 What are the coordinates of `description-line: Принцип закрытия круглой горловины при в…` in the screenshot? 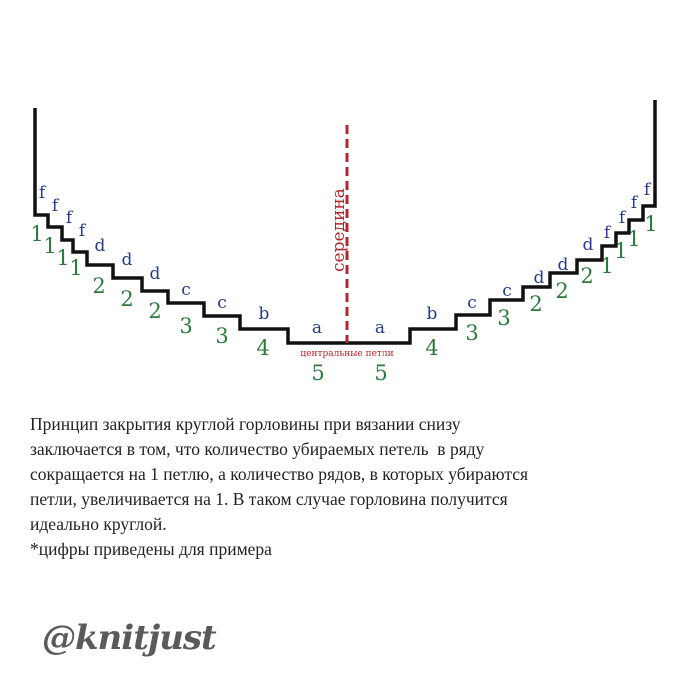 It's located at (245, 424).